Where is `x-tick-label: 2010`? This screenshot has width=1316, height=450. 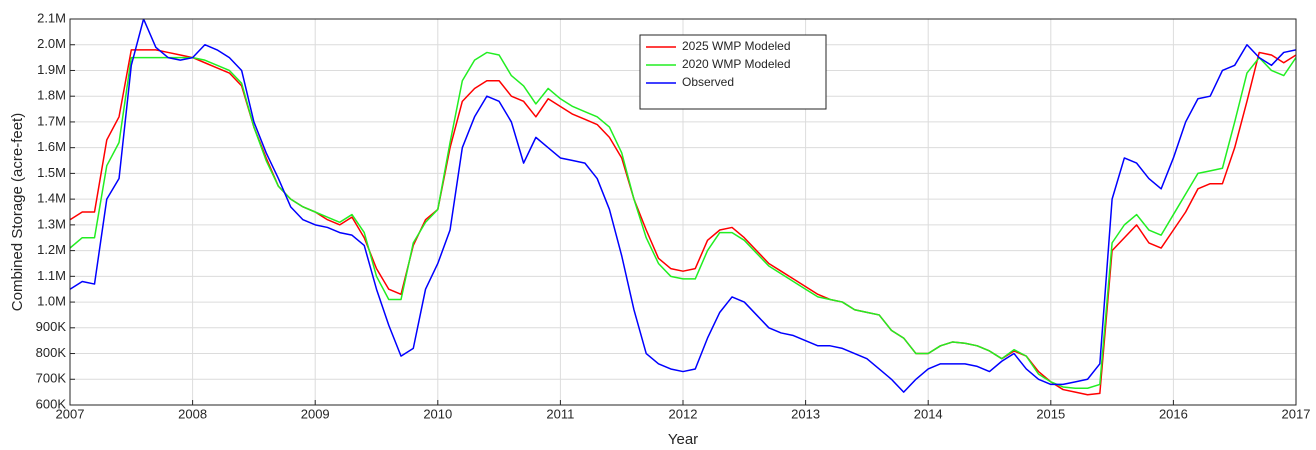 x-tick-label: 2010 is located at coordinates (437, 413).